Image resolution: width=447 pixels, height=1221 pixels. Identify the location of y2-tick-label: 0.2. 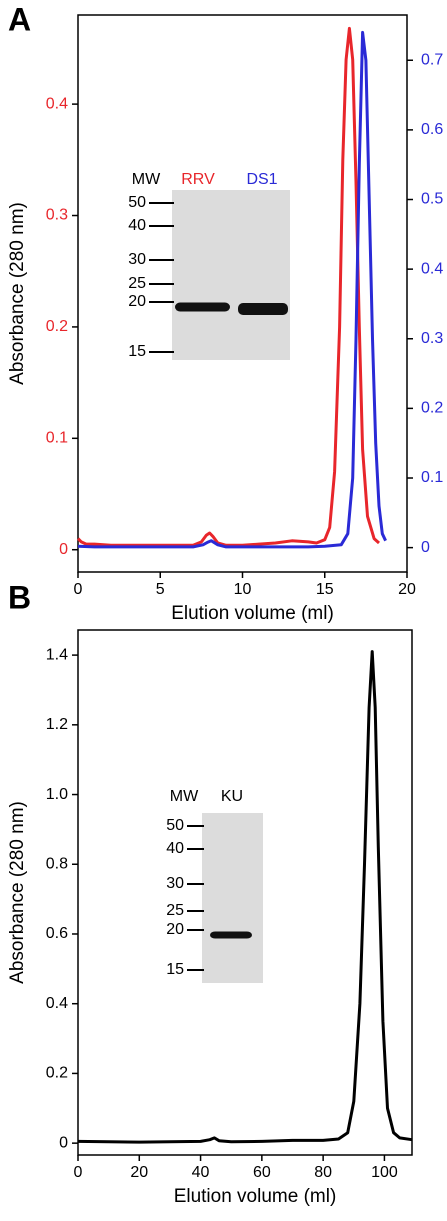
(432, 408).